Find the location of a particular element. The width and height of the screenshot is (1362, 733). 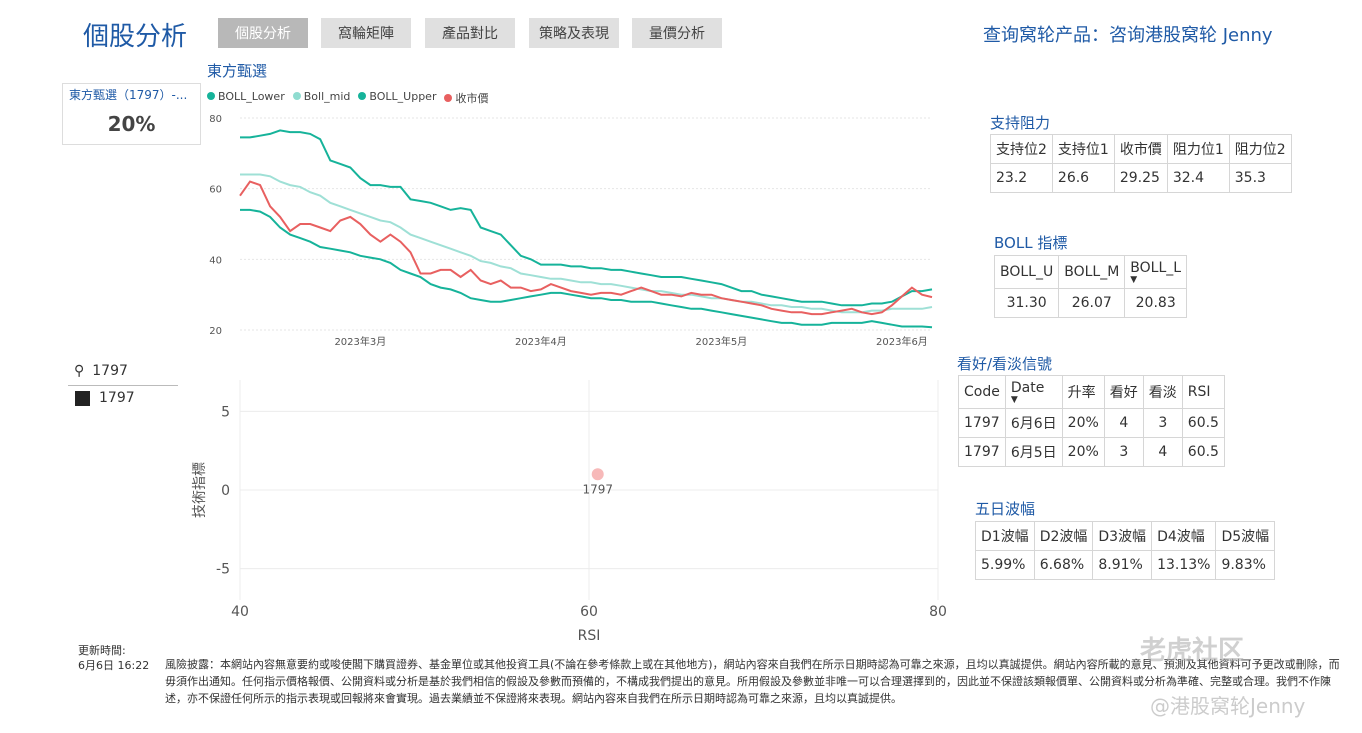

wave-header: D2波幅 is located at coordinates (1063, 536).